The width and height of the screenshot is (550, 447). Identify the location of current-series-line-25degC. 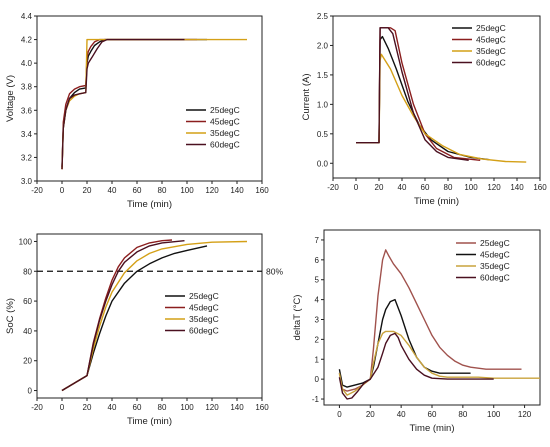
(423, 98).